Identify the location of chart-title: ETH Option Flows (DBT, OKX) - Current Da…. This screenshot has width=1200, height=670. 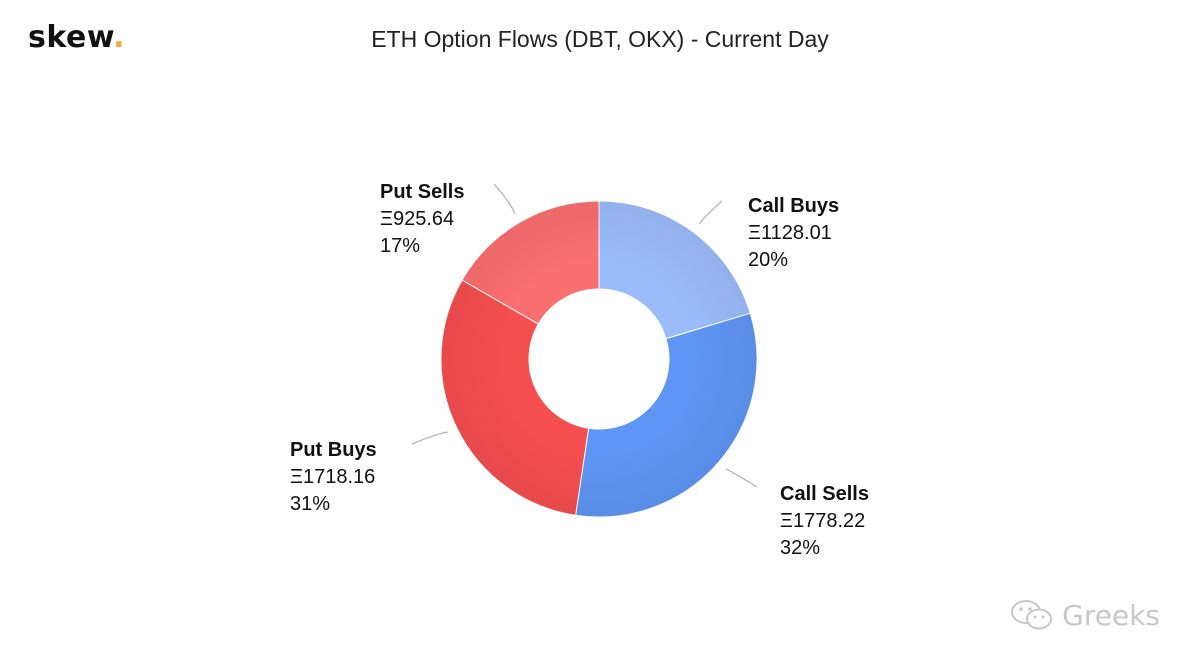
(600, 39).